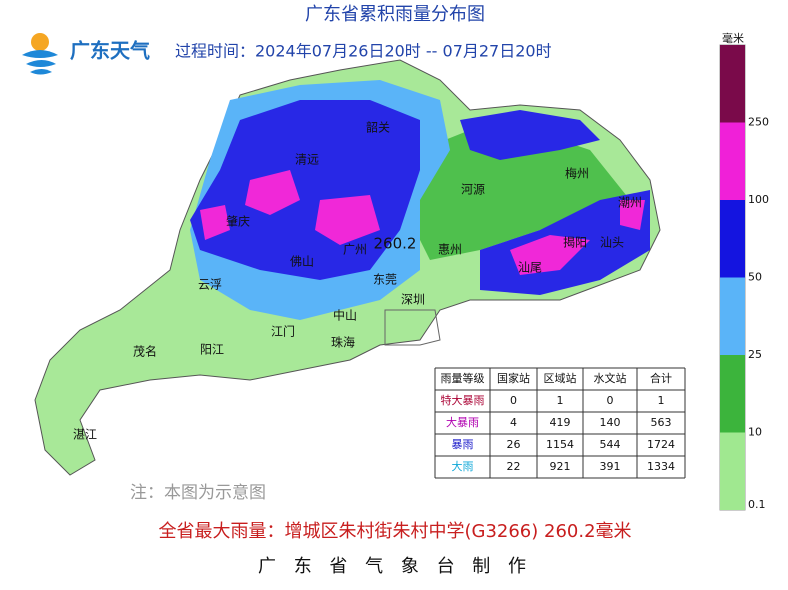 This screenshot has width=788, height=590. I want to click on city-label: 河源, so click(473, 190).